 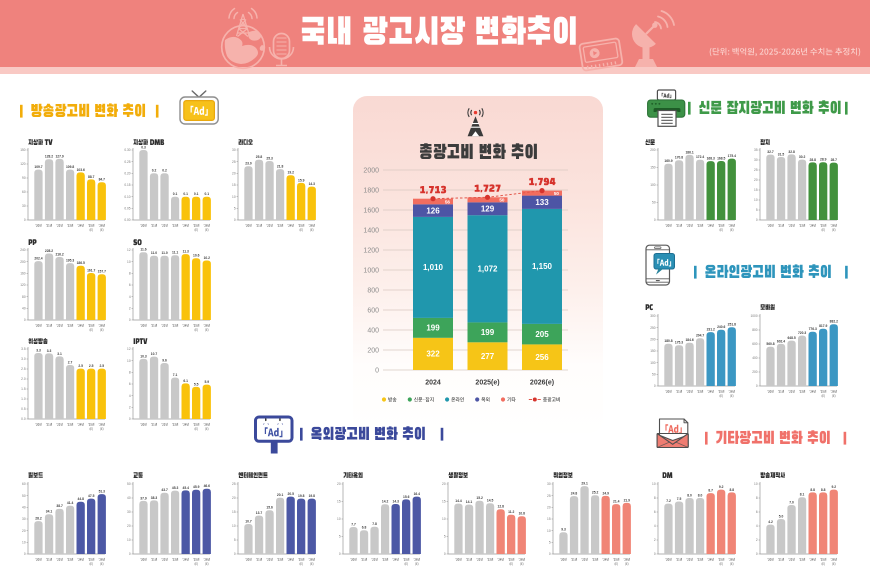 What do you see at coordinates (23, 419) in the screenshot?
I see `svg-text: 0.0` at bounding box center [23, 419].